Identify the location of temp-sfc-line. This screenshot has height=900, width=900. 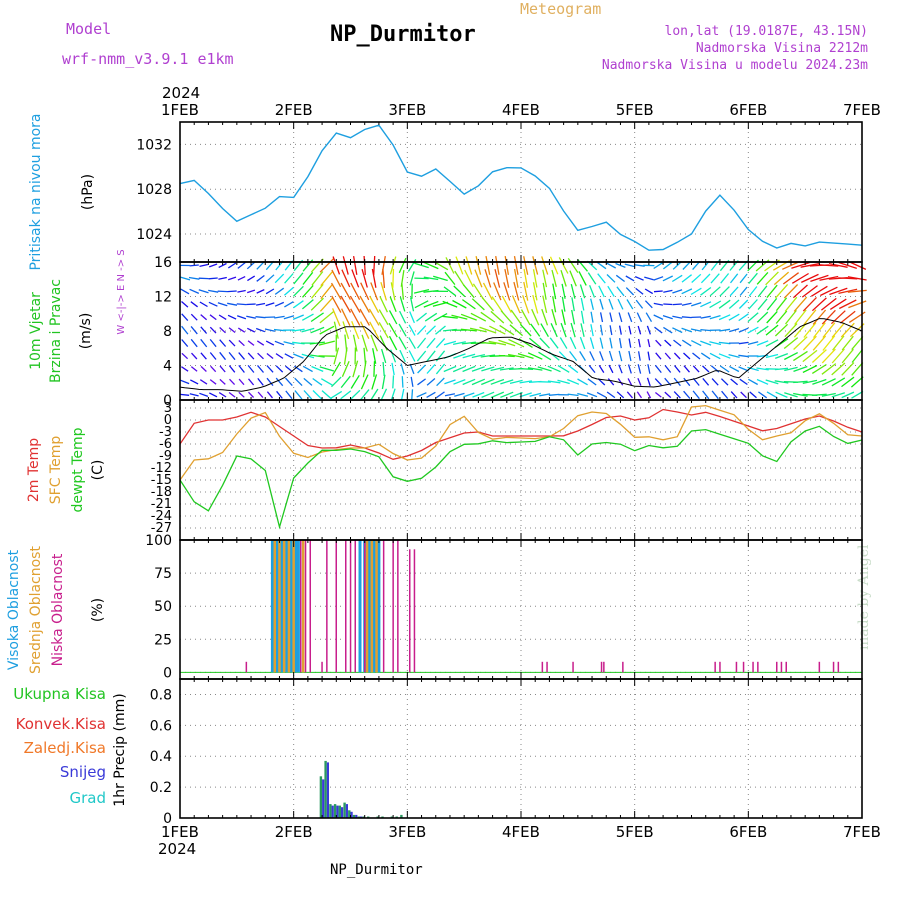
(521, 442).